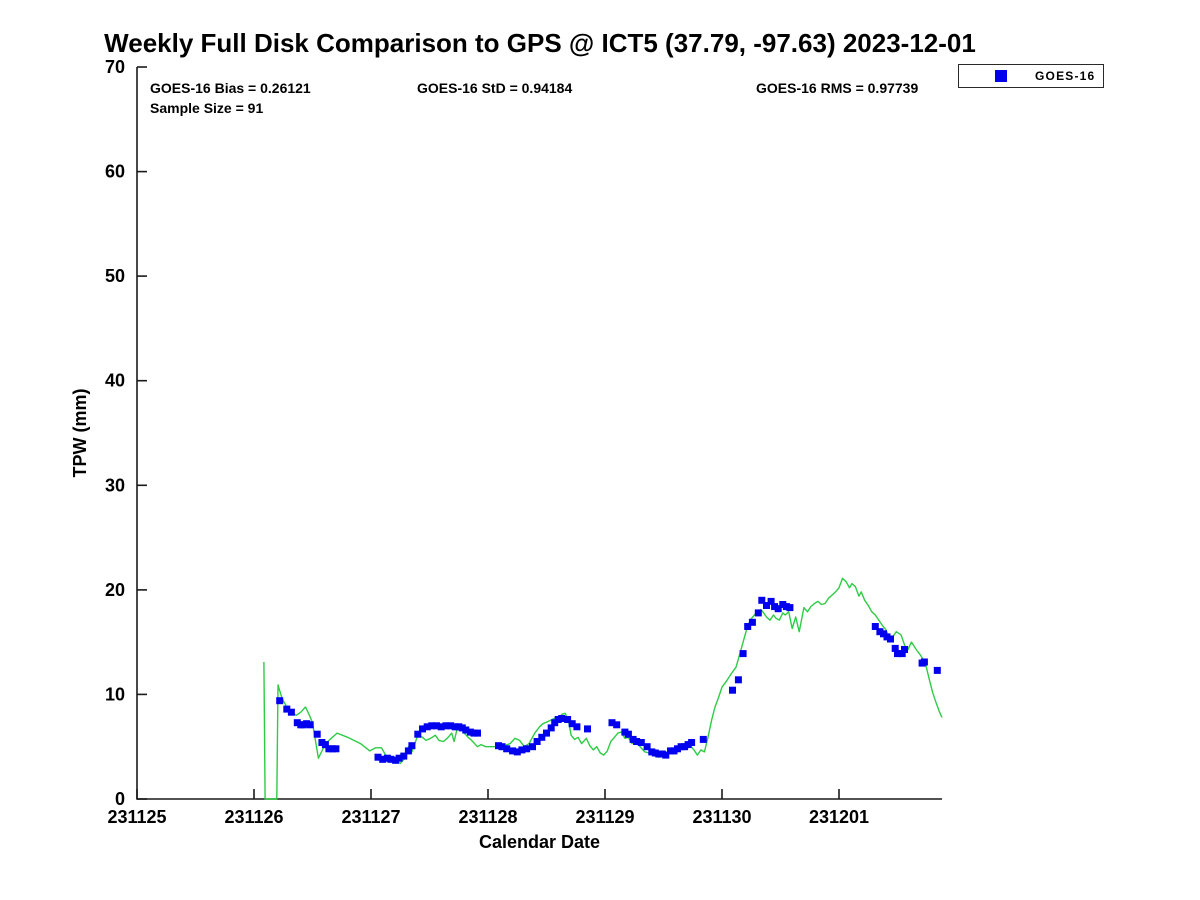 The width and height of the screenshot is (1200, 900). I want to click on y-tick-label: 20, so click(115, 590).